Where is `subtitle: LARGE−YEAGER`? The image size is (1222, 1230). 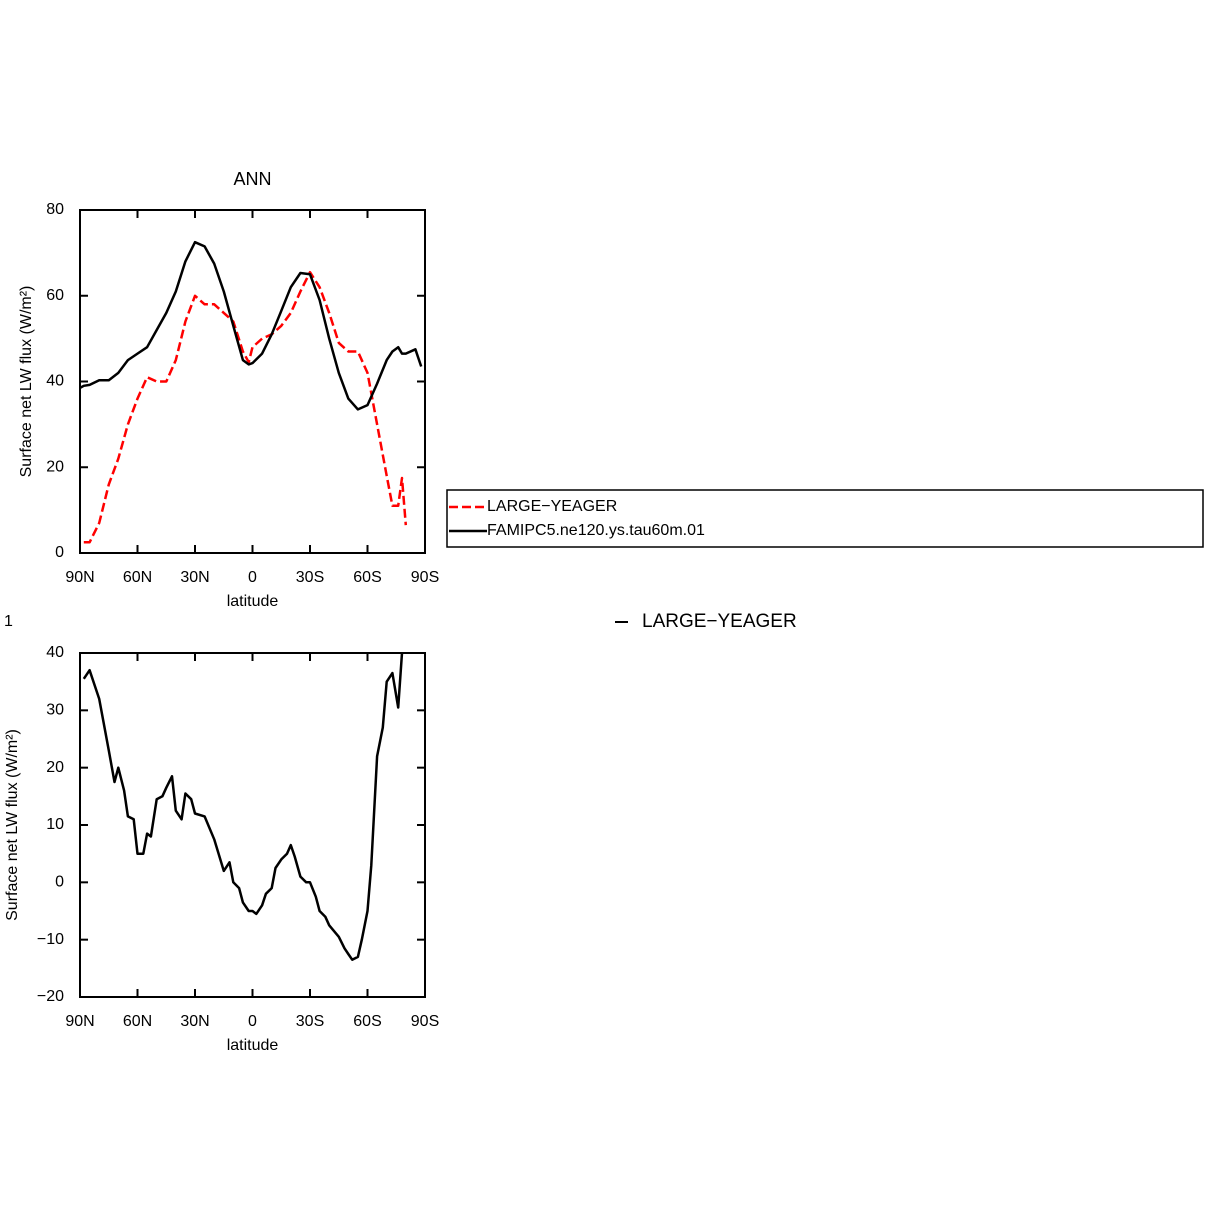
subtitle: LARGE−YEAGER is located at coordinates (719, 621).